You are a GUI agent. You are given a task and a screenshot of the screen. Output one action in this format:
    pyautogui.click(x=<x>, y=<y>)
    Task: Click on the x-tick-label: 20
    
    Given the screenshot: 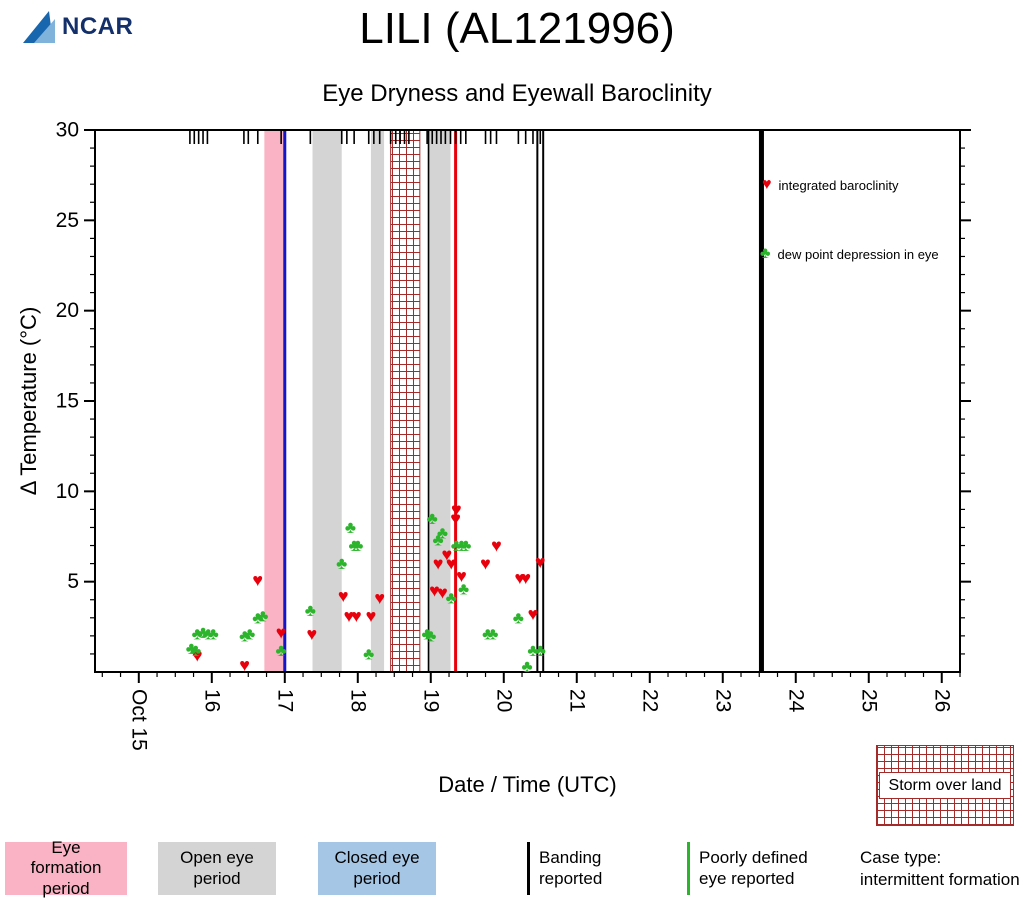 What is the action you would take?
    pyautogui.click(x=503, y=700)
    